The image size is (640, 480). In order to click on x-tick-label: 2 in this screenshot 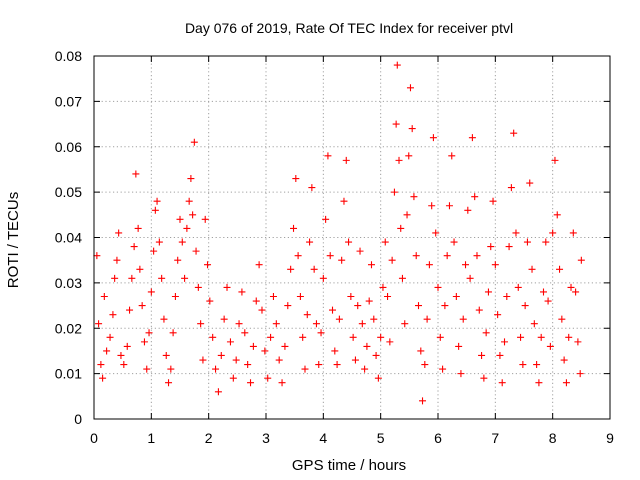, I will do `click(209, 438)`.